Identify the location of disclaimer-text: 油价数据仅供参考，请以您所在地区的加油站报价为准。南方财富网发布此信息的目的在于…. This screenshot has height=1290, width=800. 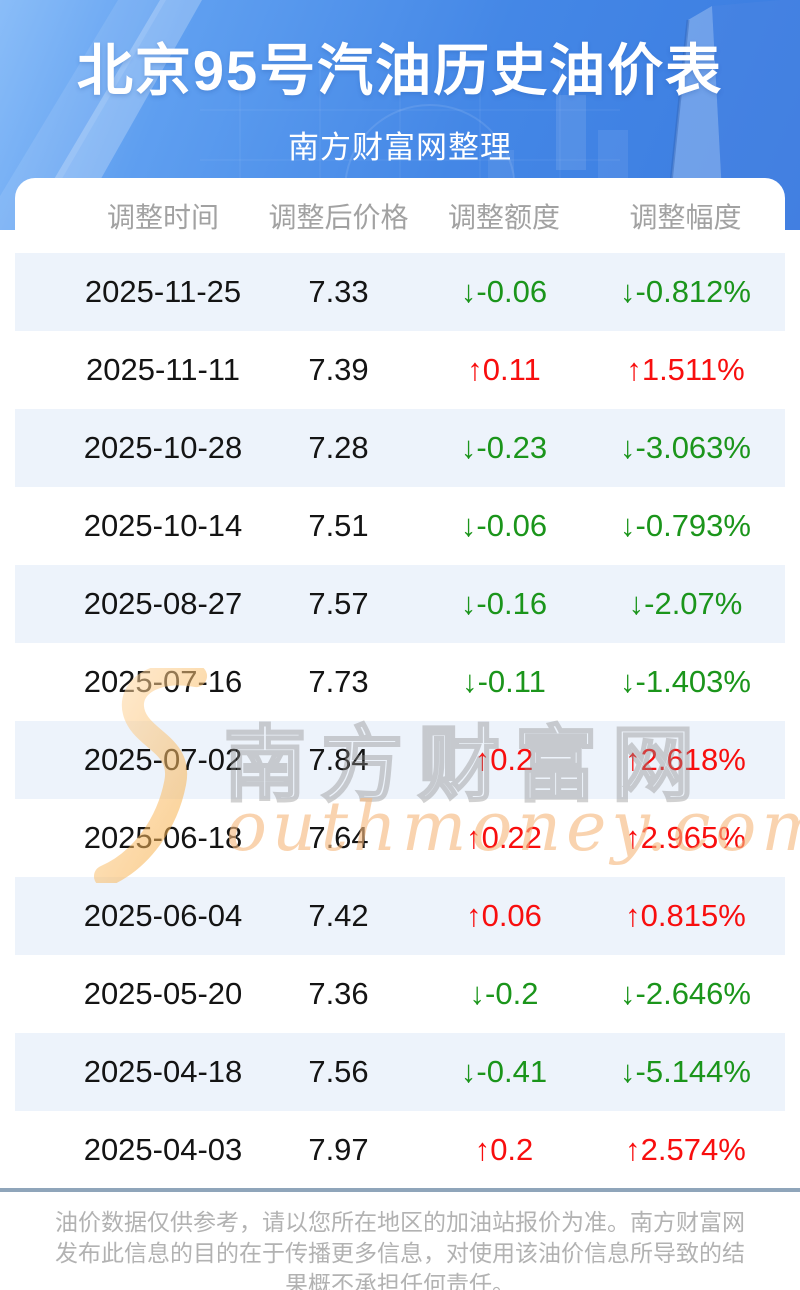
(400, 1249).